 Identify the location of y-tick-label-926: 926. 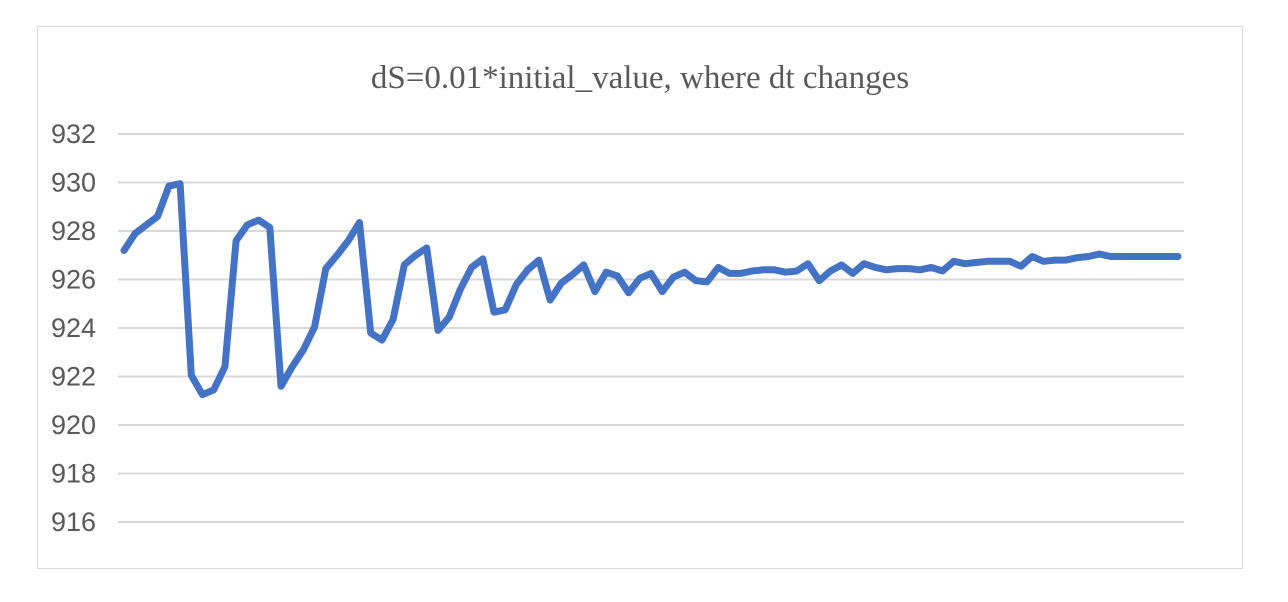
(73, 280).